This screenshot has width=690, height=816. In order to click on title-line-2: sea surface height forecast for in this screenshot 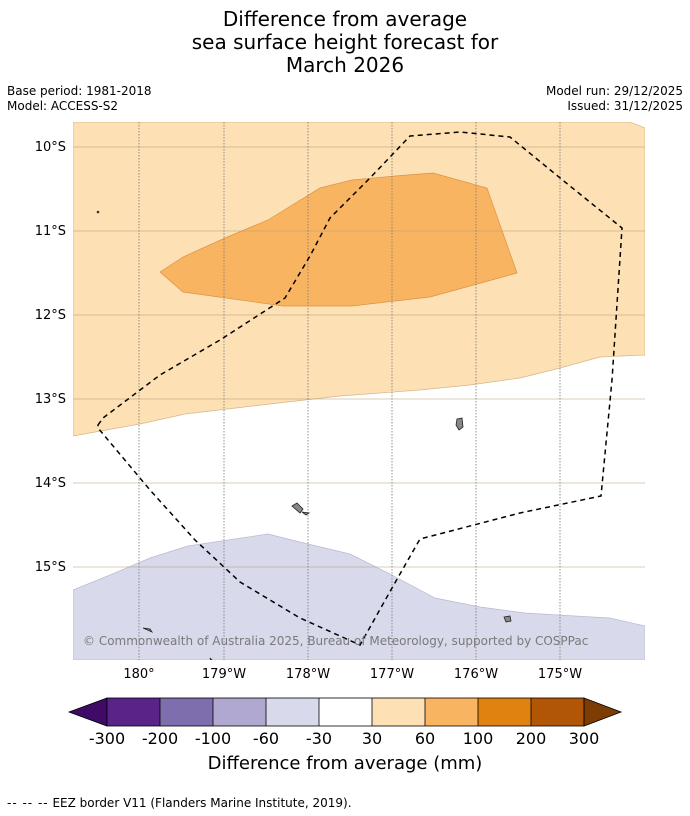, I will do `click(345, 42)`.